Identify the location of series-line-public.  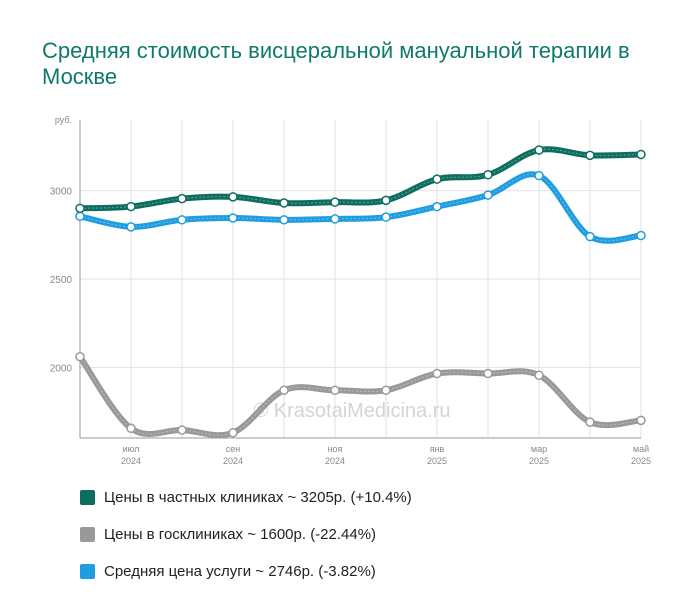
(360, 396).